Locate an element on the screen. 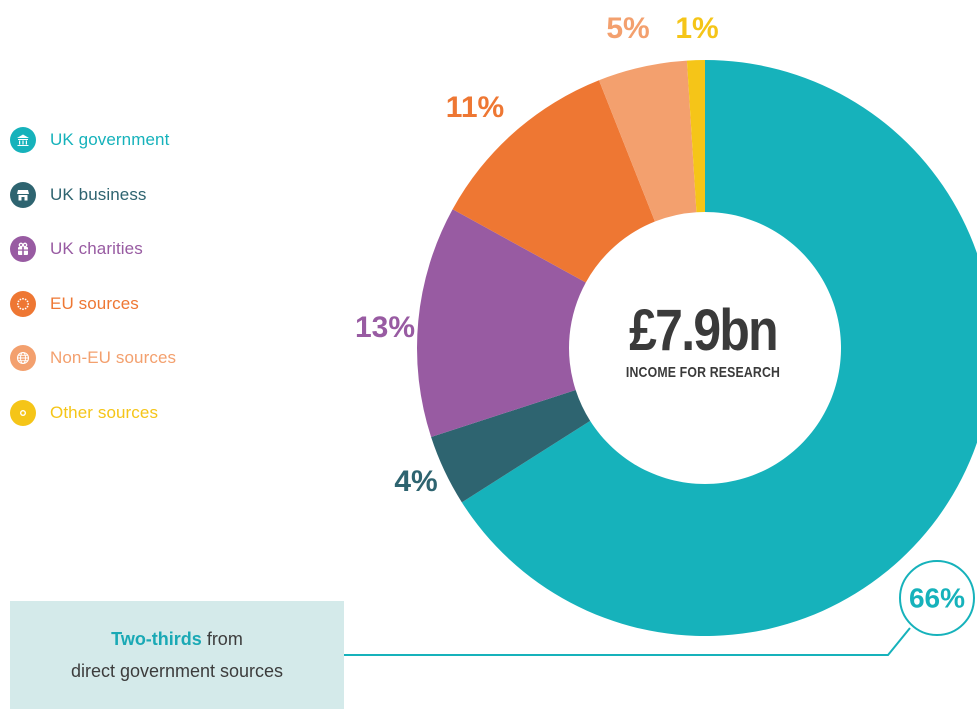 The width and height of the screenshot is (977, 710). legend-item: UK charities is located at coordinates (93, 249).